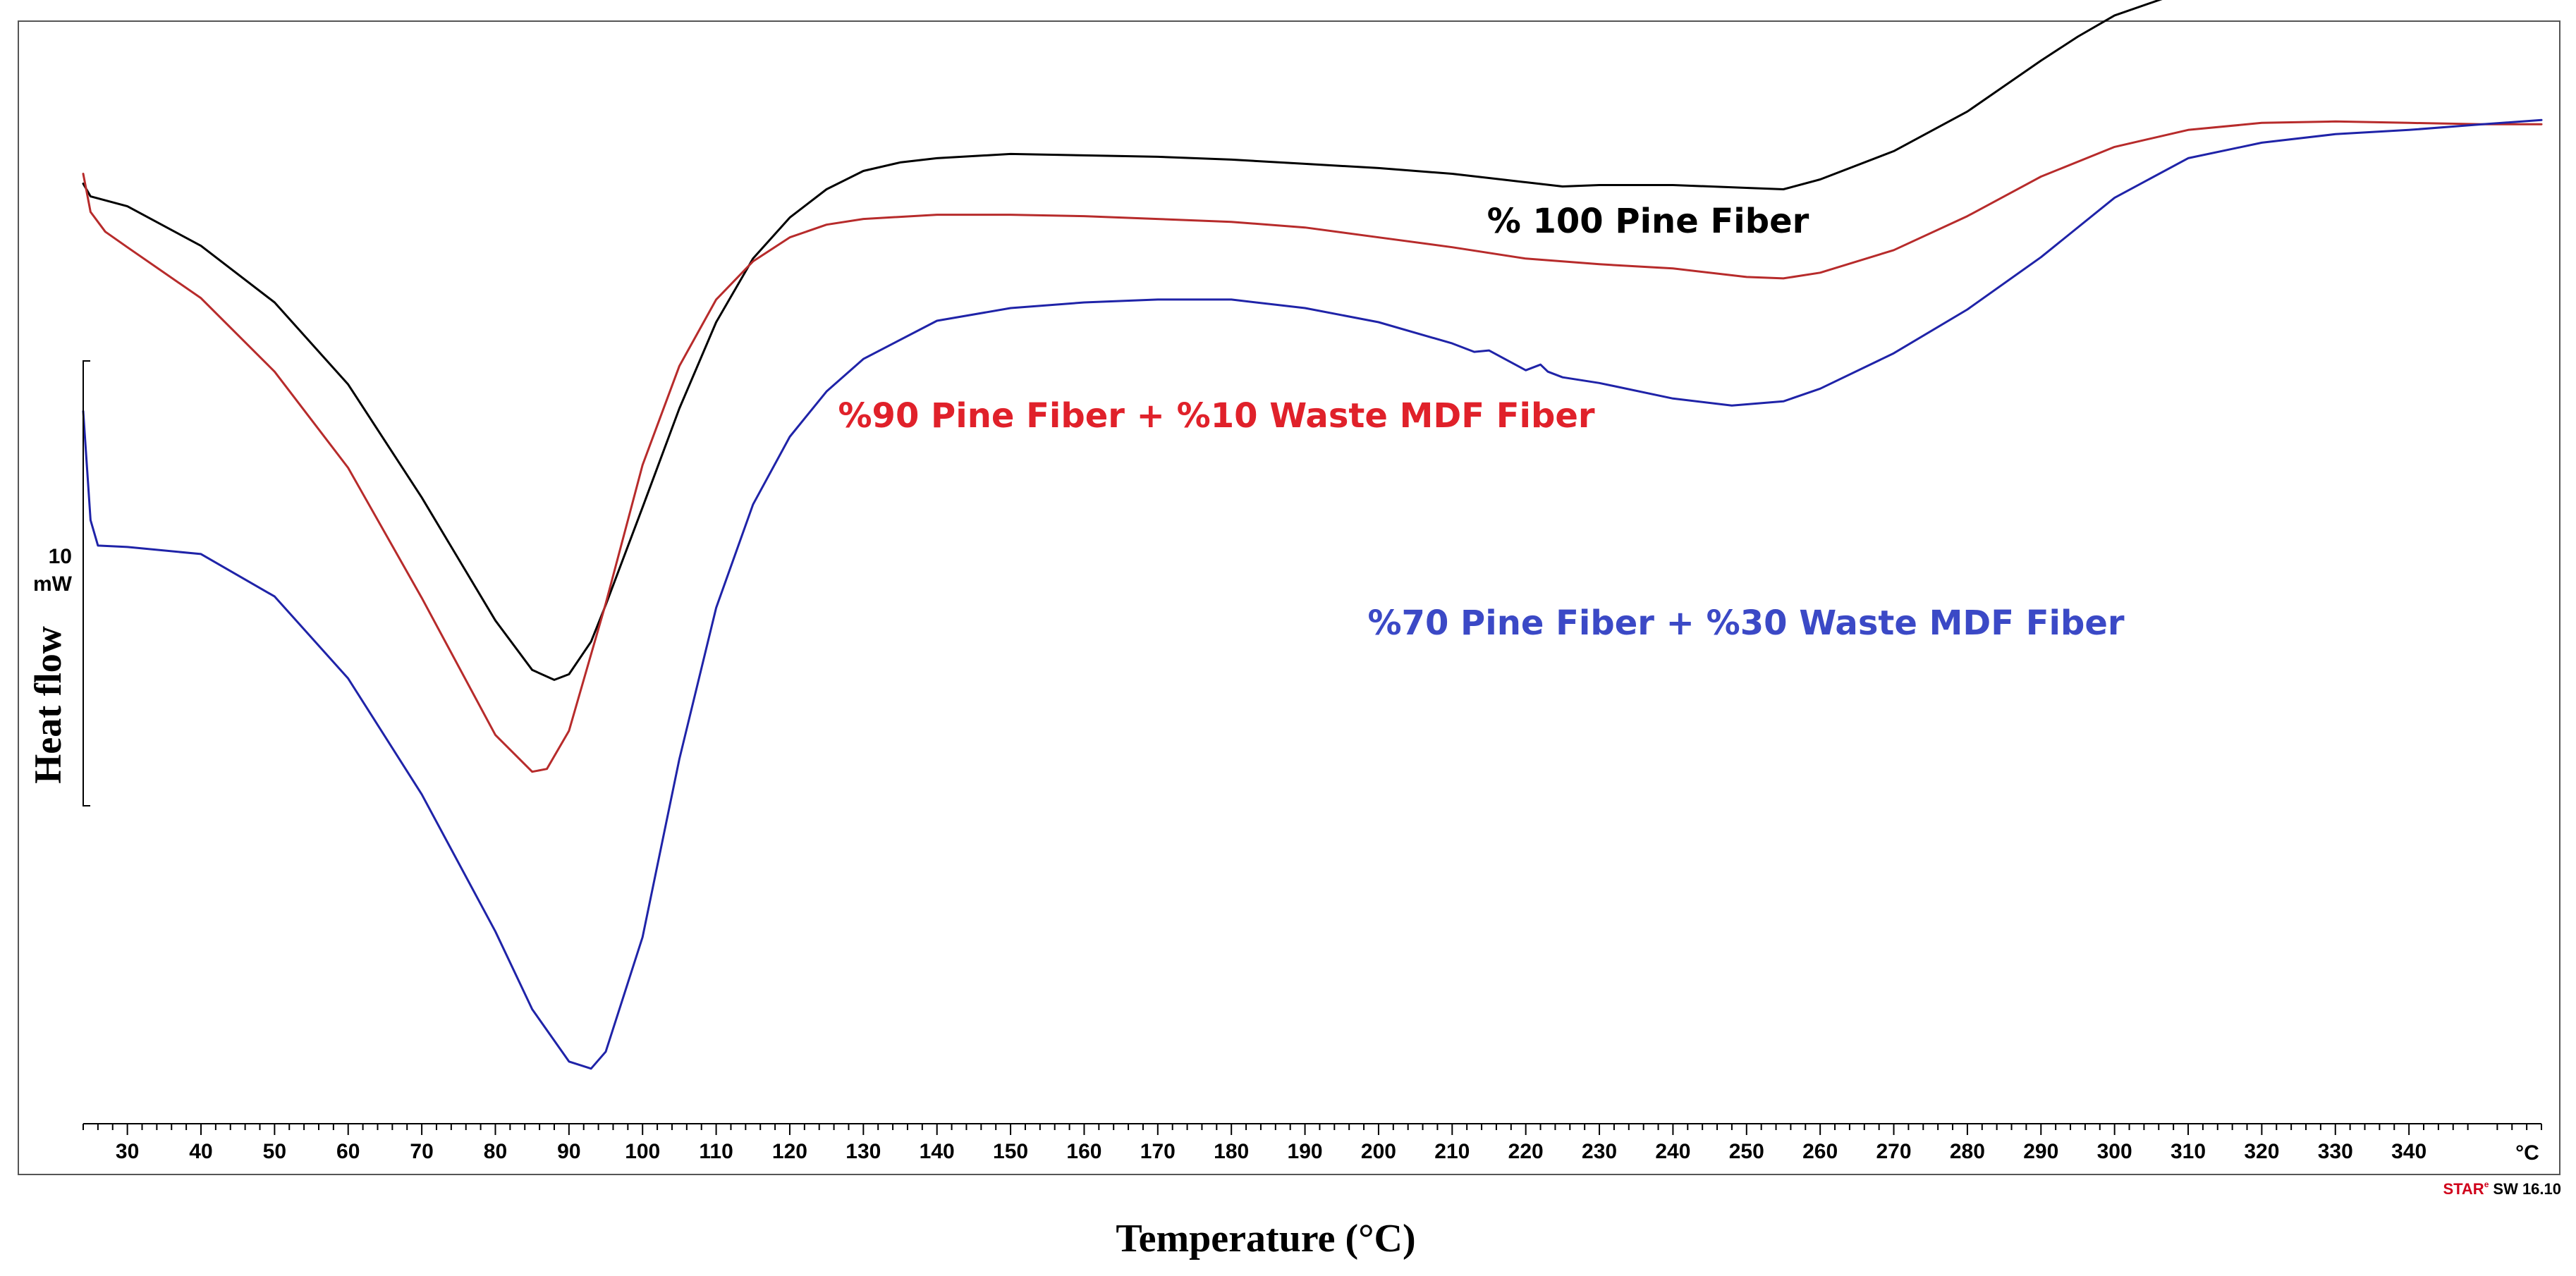 Image resolution: width=2576 pixels, height=1276 pixels. What do you see at coordinates (2409, 1151) in the screenshot?
I see `x-tick-label: 340` at bounding box center [2409, 1151].